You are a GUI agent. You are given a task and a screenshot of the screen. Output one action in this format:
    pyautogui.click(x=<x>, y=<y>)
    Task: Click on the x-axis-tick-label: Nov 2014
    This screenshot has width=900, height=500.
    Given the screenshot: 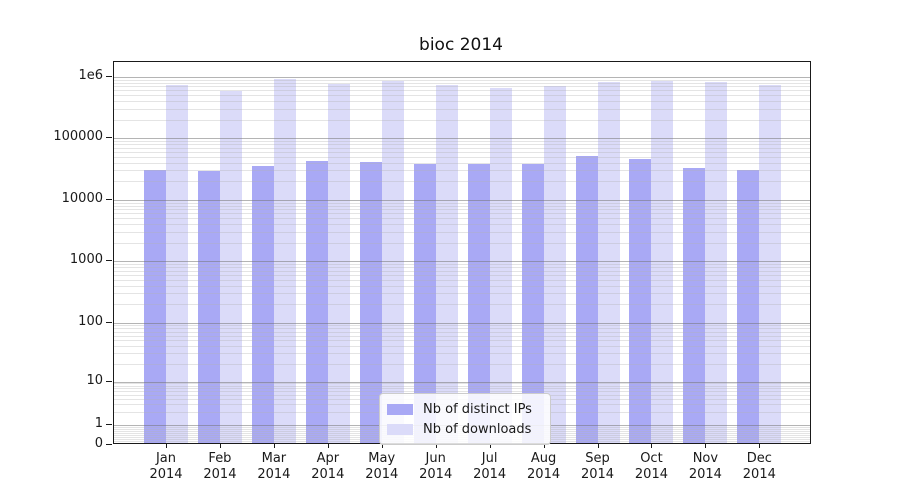 What is the action you would take?
    pyautogui.click(x=705, y=466)
    